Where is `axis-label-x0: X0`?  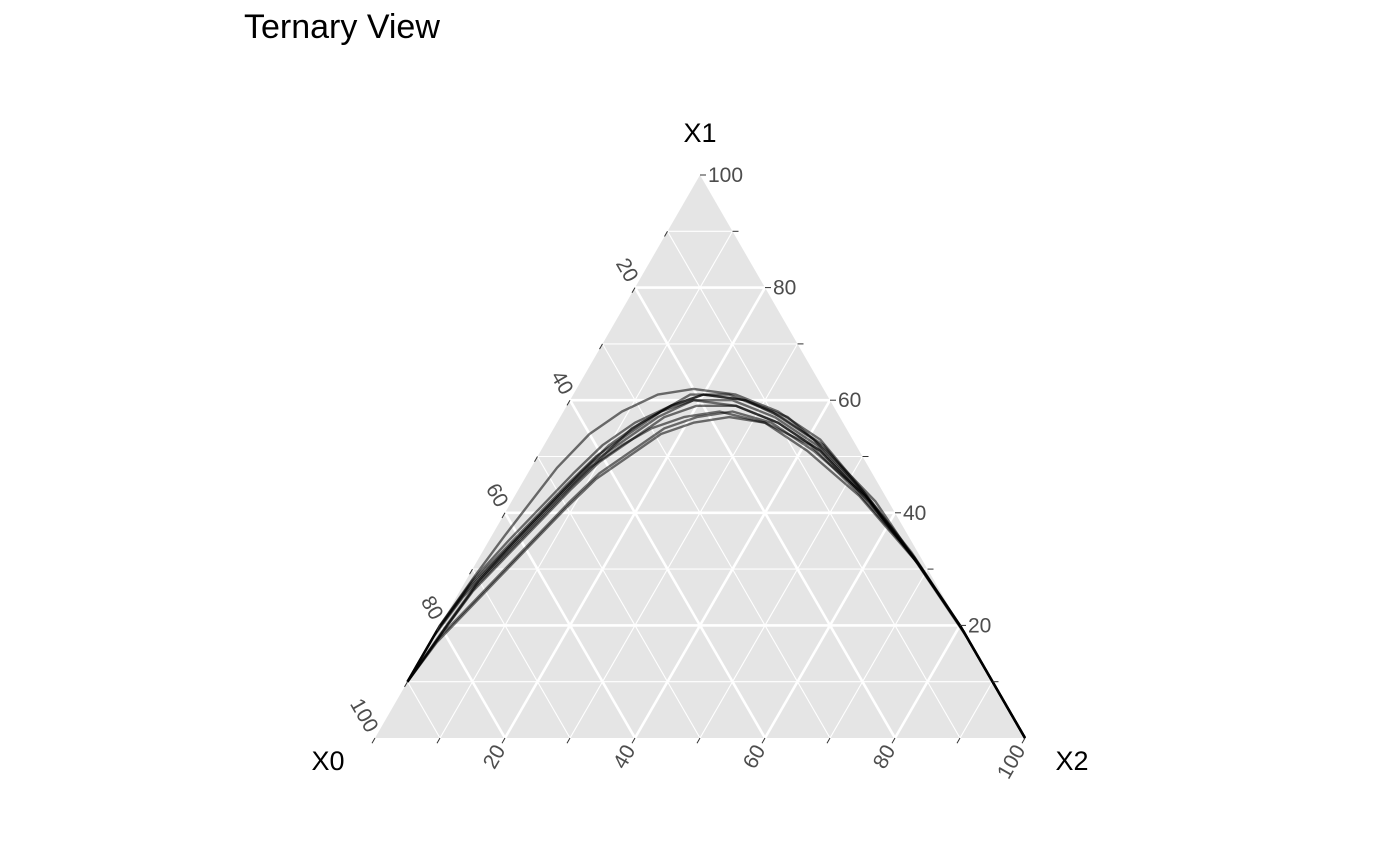 axis-label-x0: X0 is located at coordinates (327, 761).